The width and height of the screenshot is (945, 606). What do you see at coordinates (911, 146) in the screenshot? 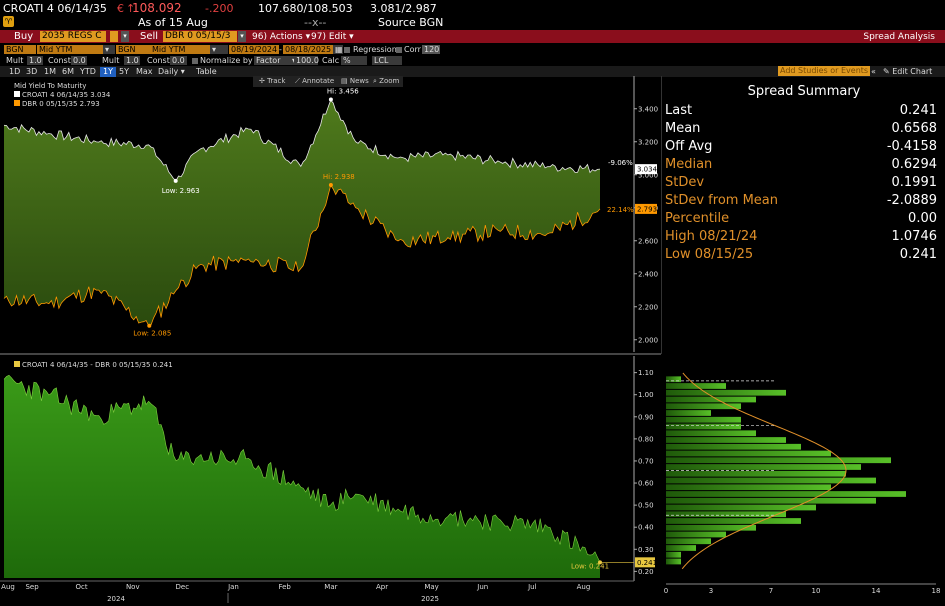
I see `summary-value: -0.4158` at bounding box center [911, 146].